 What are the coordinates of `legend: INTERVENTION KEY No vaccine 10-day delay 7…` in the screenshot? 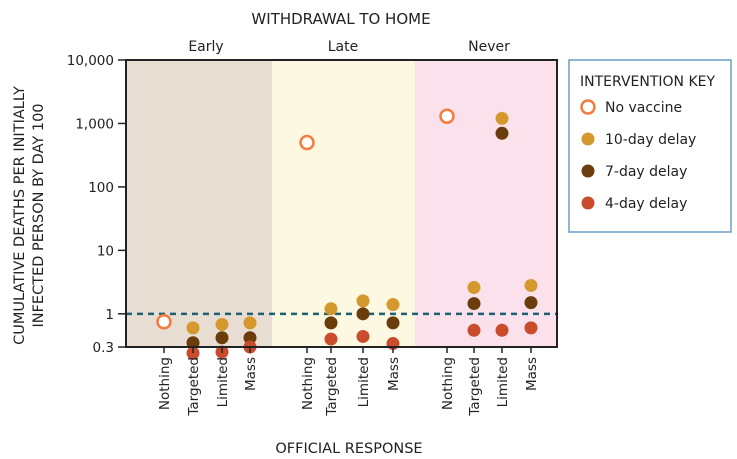 It's located at (650, 146).